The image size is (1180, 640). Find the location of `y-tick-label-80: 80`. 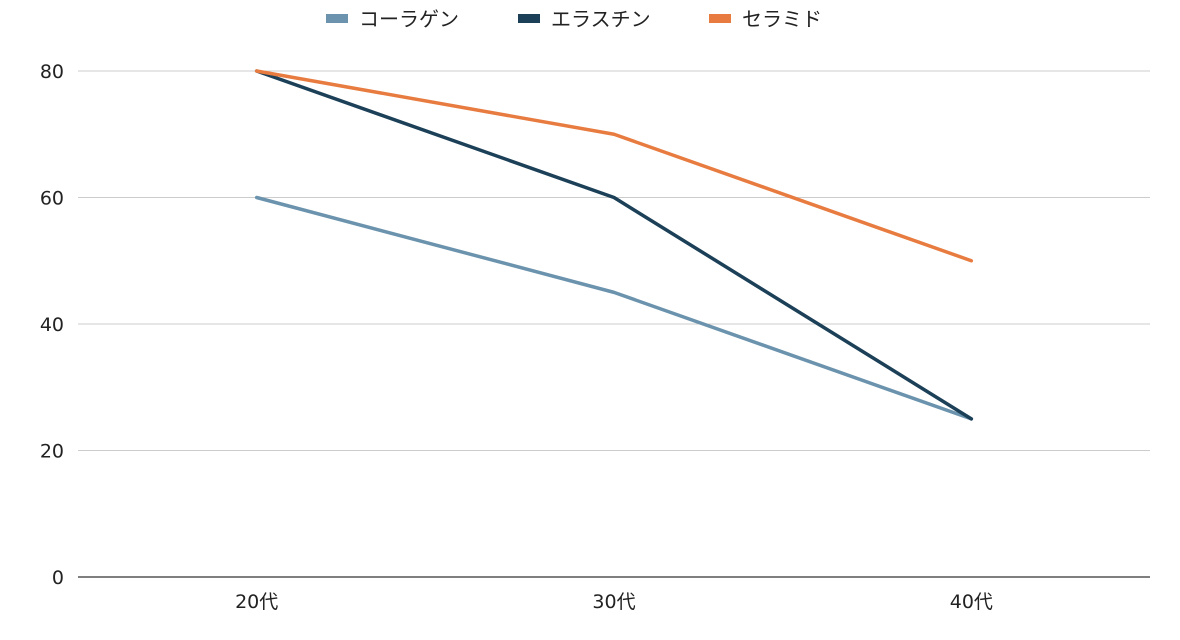

y-tick-label-80: 80 is located at coordinates (52, 72).